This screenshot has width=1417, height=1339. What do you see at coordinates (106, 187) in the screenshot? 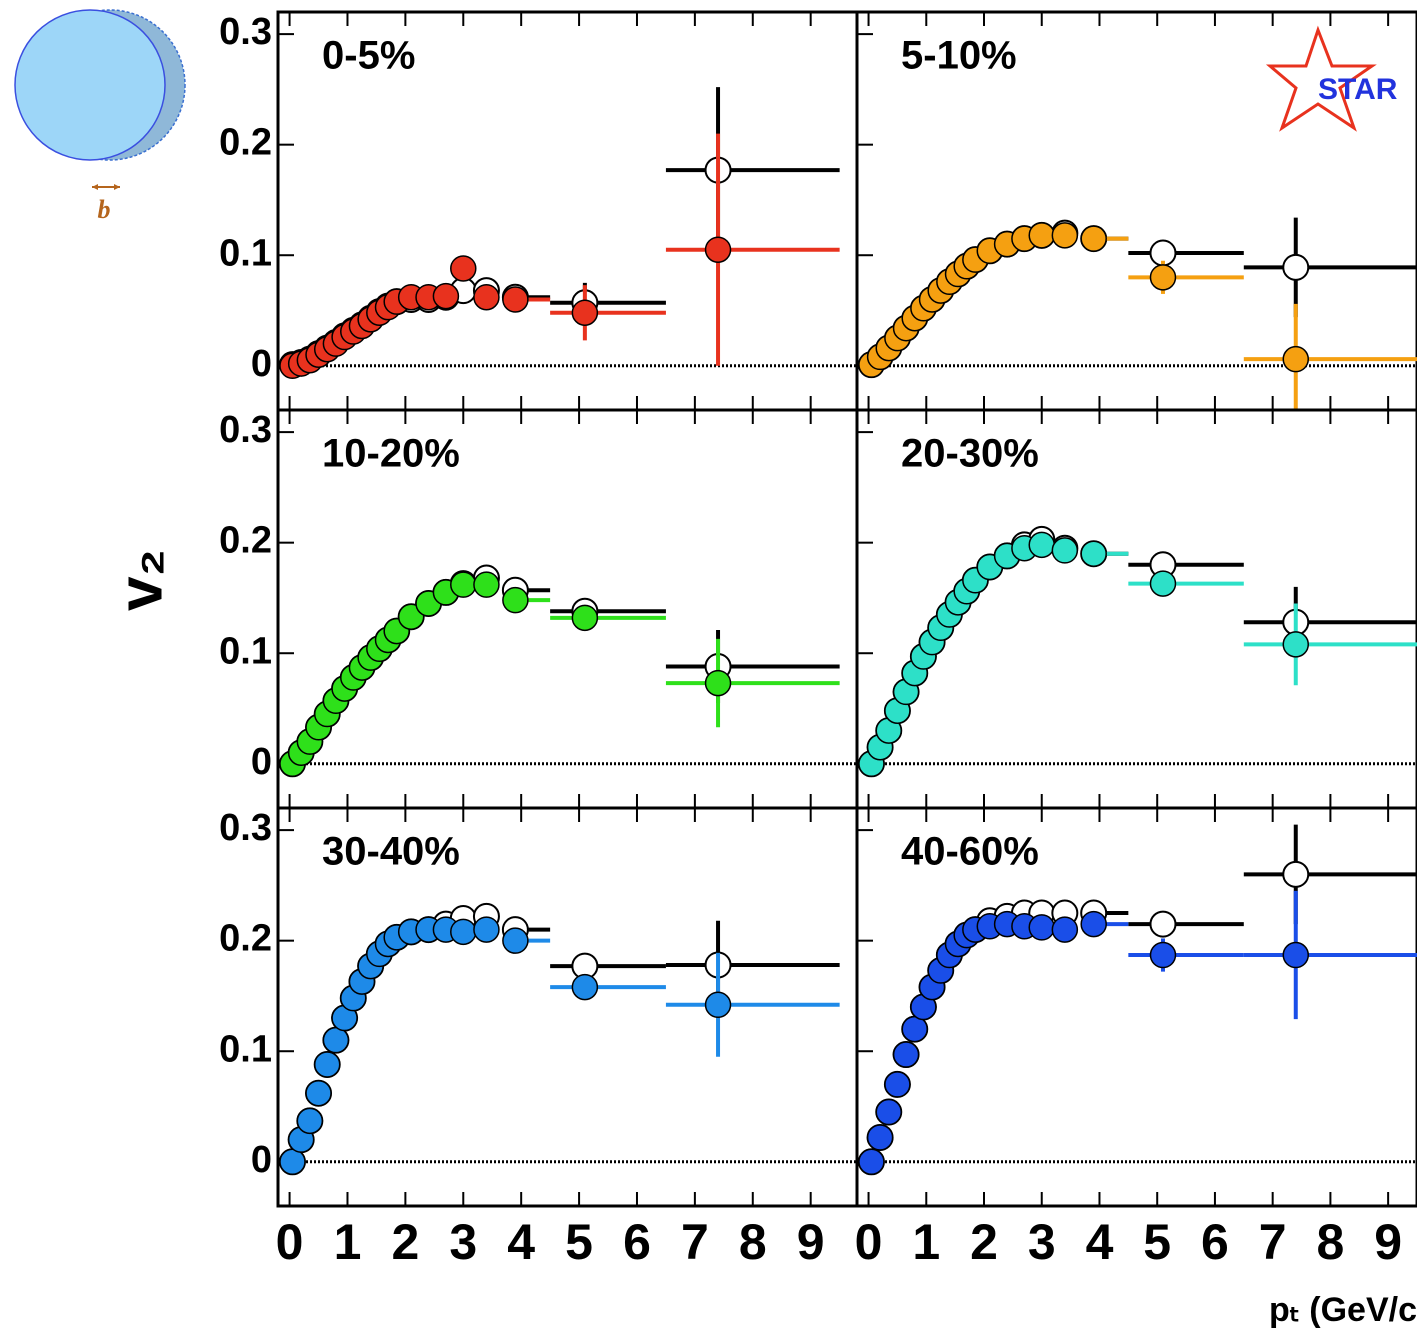
I see `arrow-heads` at bounding box center [106, 187].